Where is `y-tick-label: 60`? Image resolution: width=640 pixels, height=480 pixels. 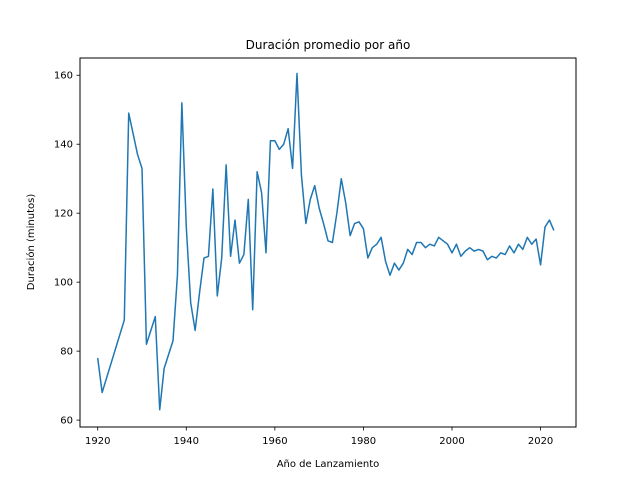 y-tick-label: 60 is located at coordinates (66, 421).